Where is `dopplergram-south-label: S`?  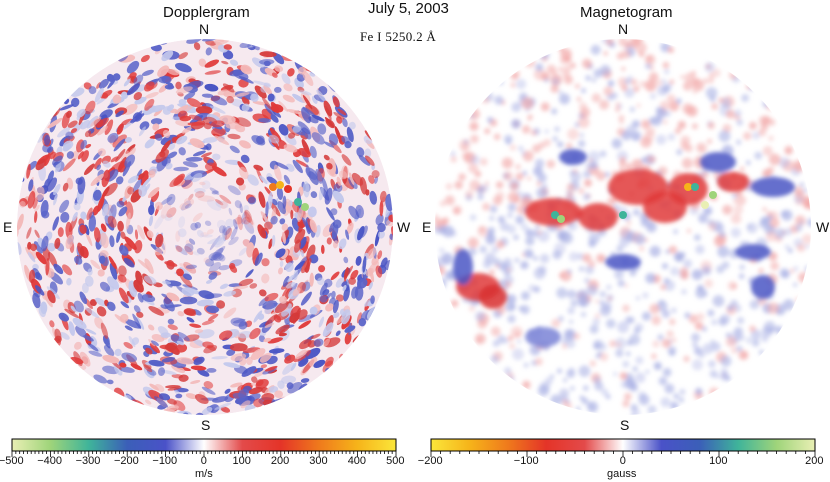 dopplergram-south-label: S is located at coordinates (206, 425).